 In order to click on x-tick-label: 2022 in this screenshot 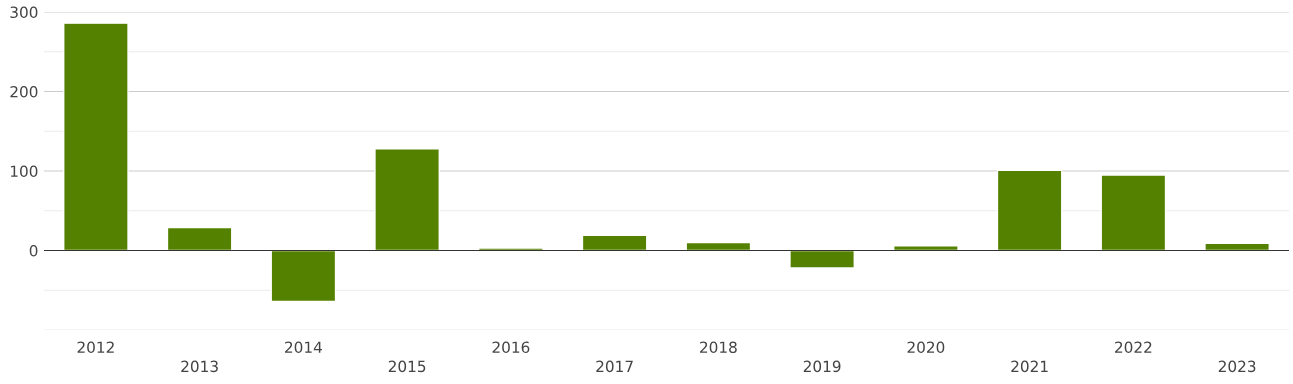, I will do `click(1133, 347)`.